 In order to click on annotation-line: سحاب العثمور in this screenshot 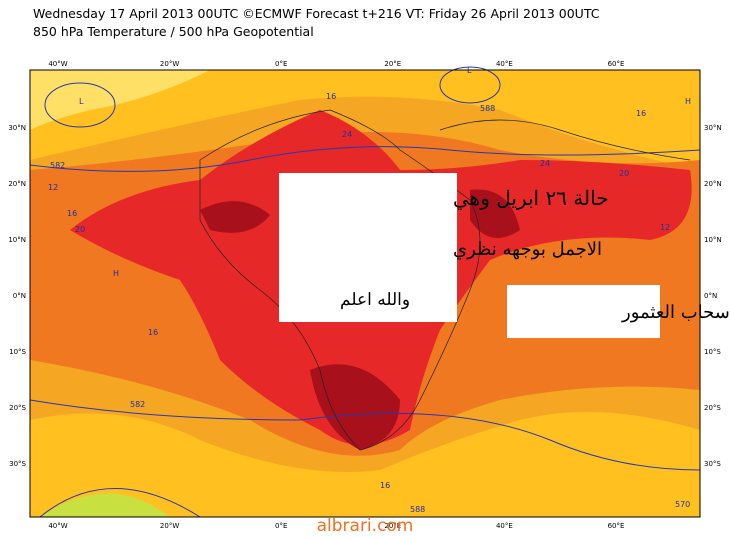, I will do `click(675, 312)`.